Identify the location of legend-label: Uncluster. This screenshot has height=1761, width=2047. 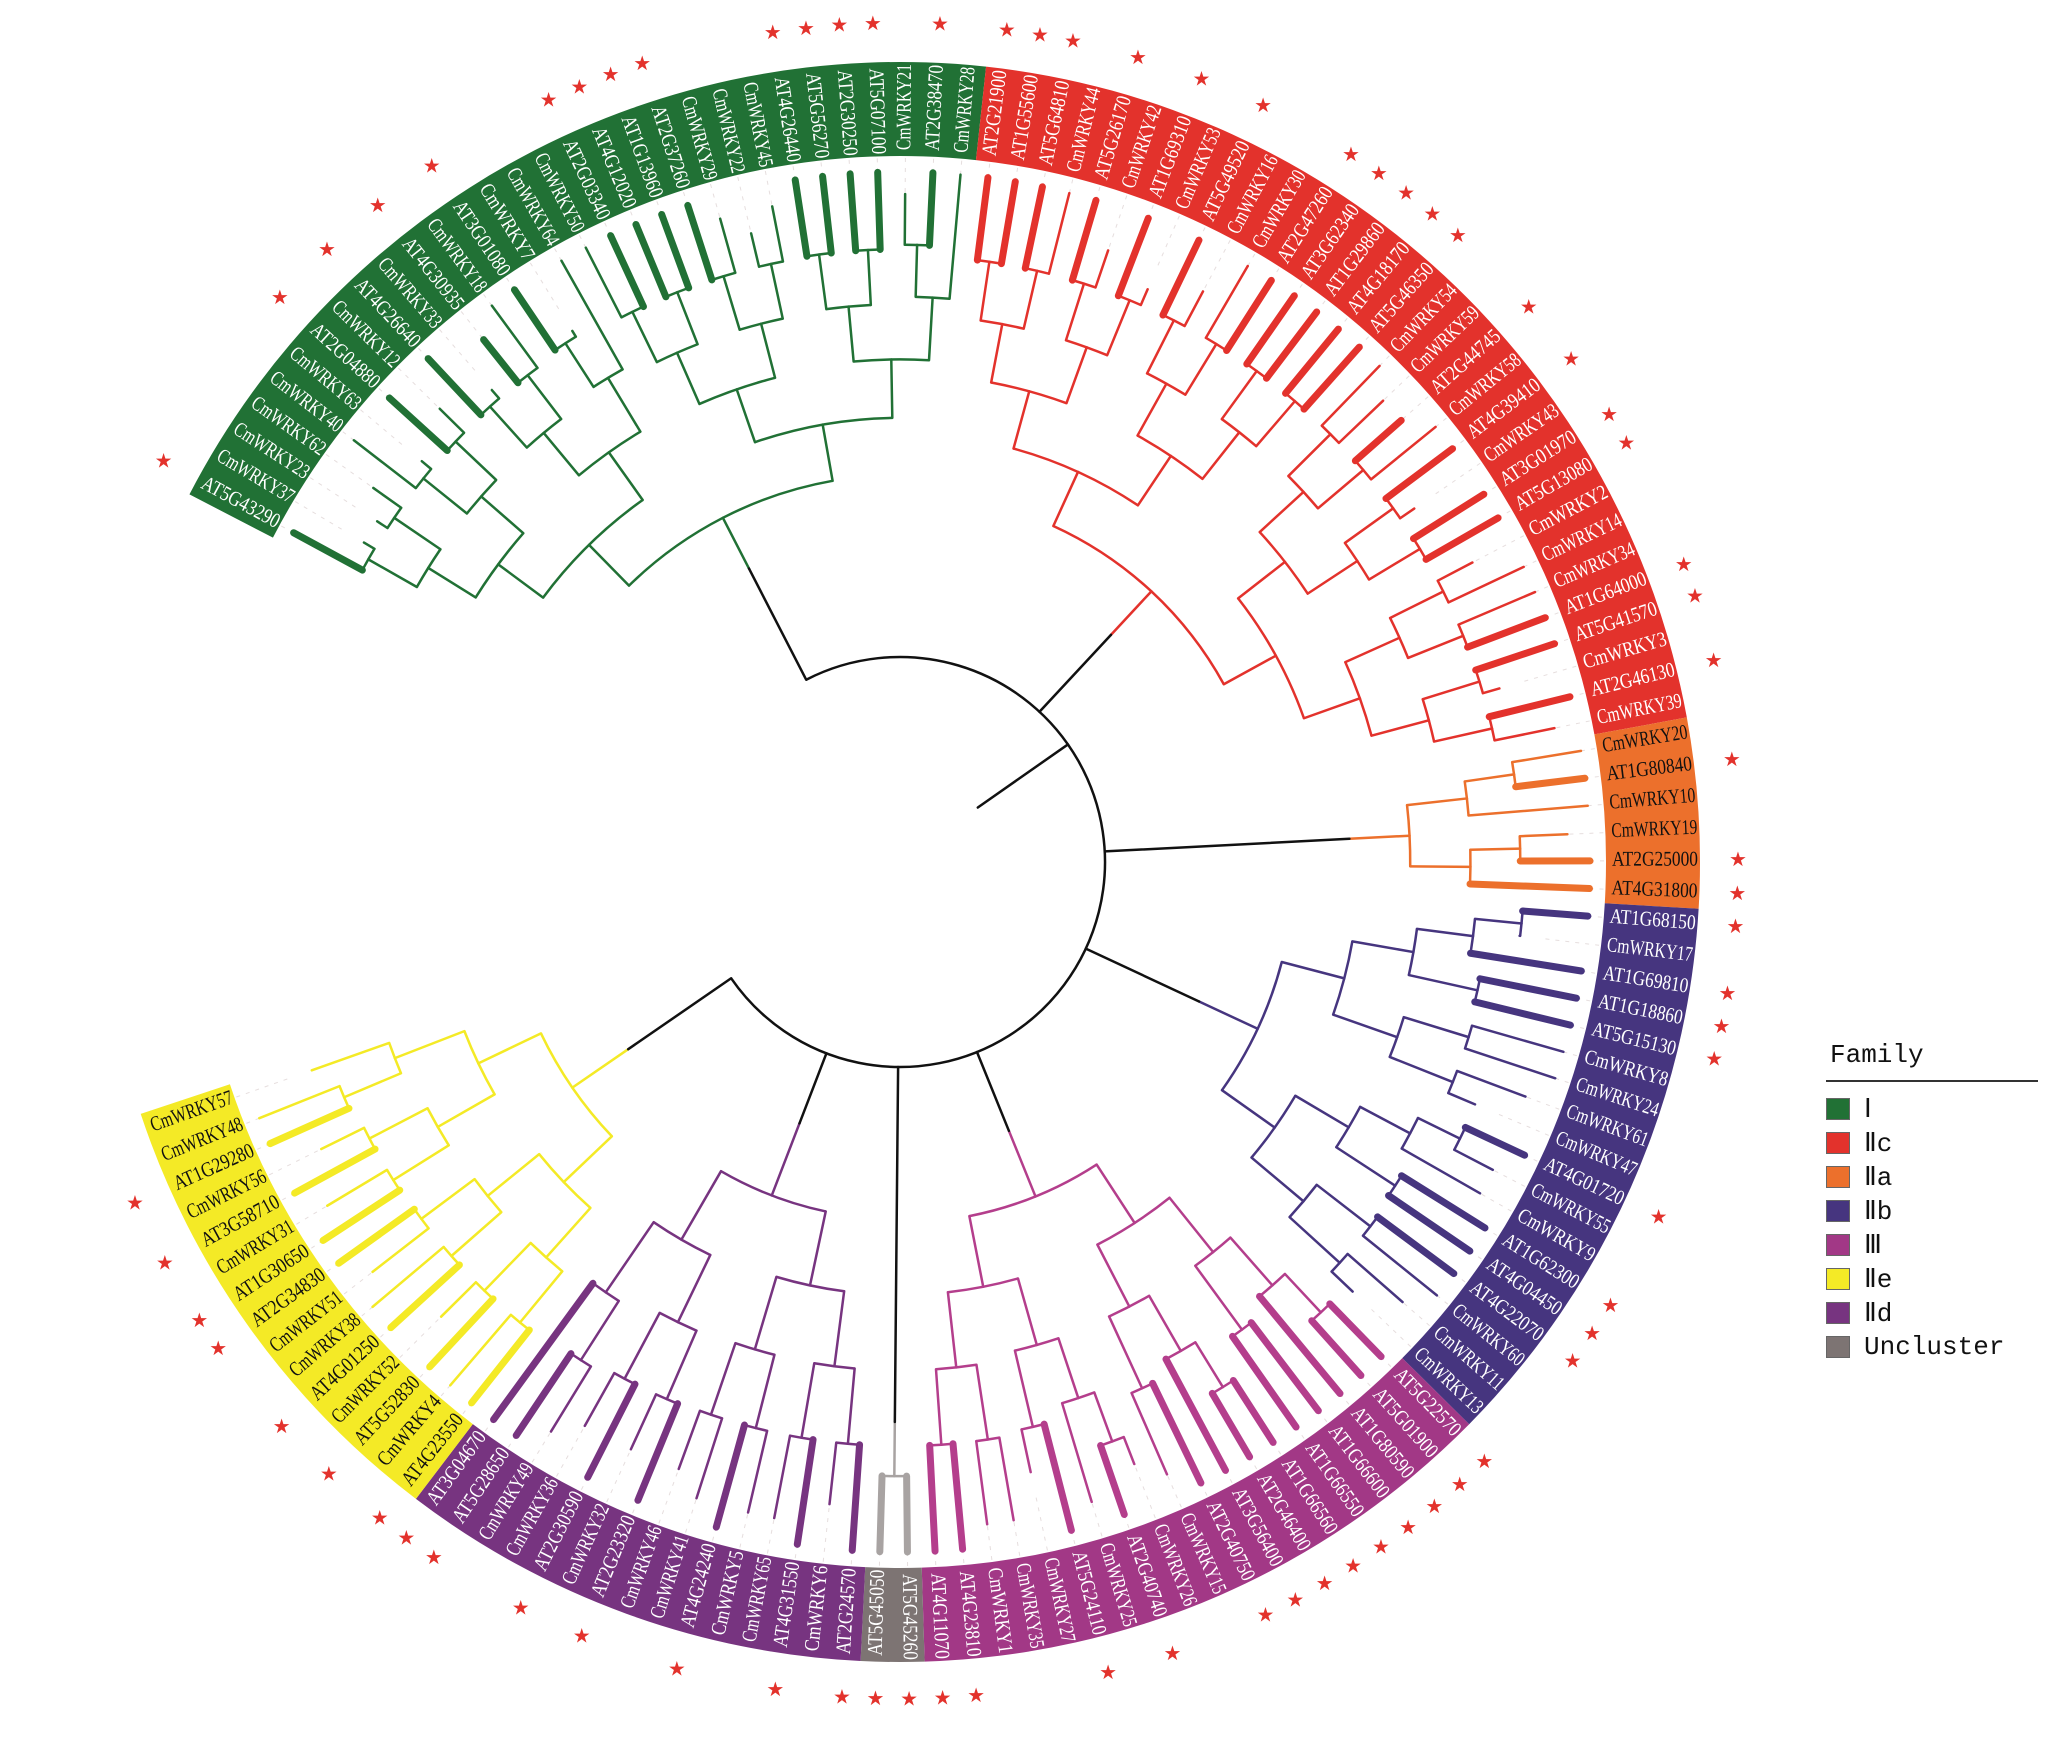
(1934, 1347).